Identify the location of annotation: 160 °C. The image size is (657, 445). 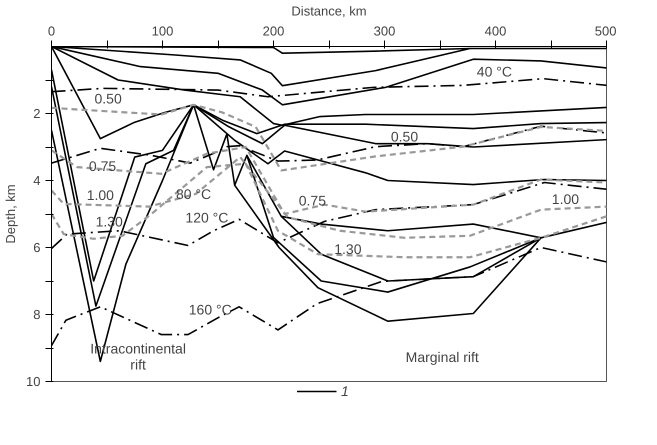
(210, 309).